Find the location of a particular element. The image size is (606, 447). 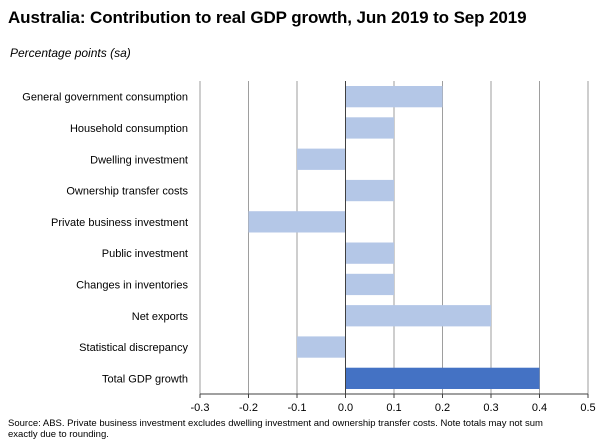

tick-labels: -0.3 -0.2 -0.1 0.0 0.1 0.2 0.3 0.4 0.5 is located at coordinates (393, 408).